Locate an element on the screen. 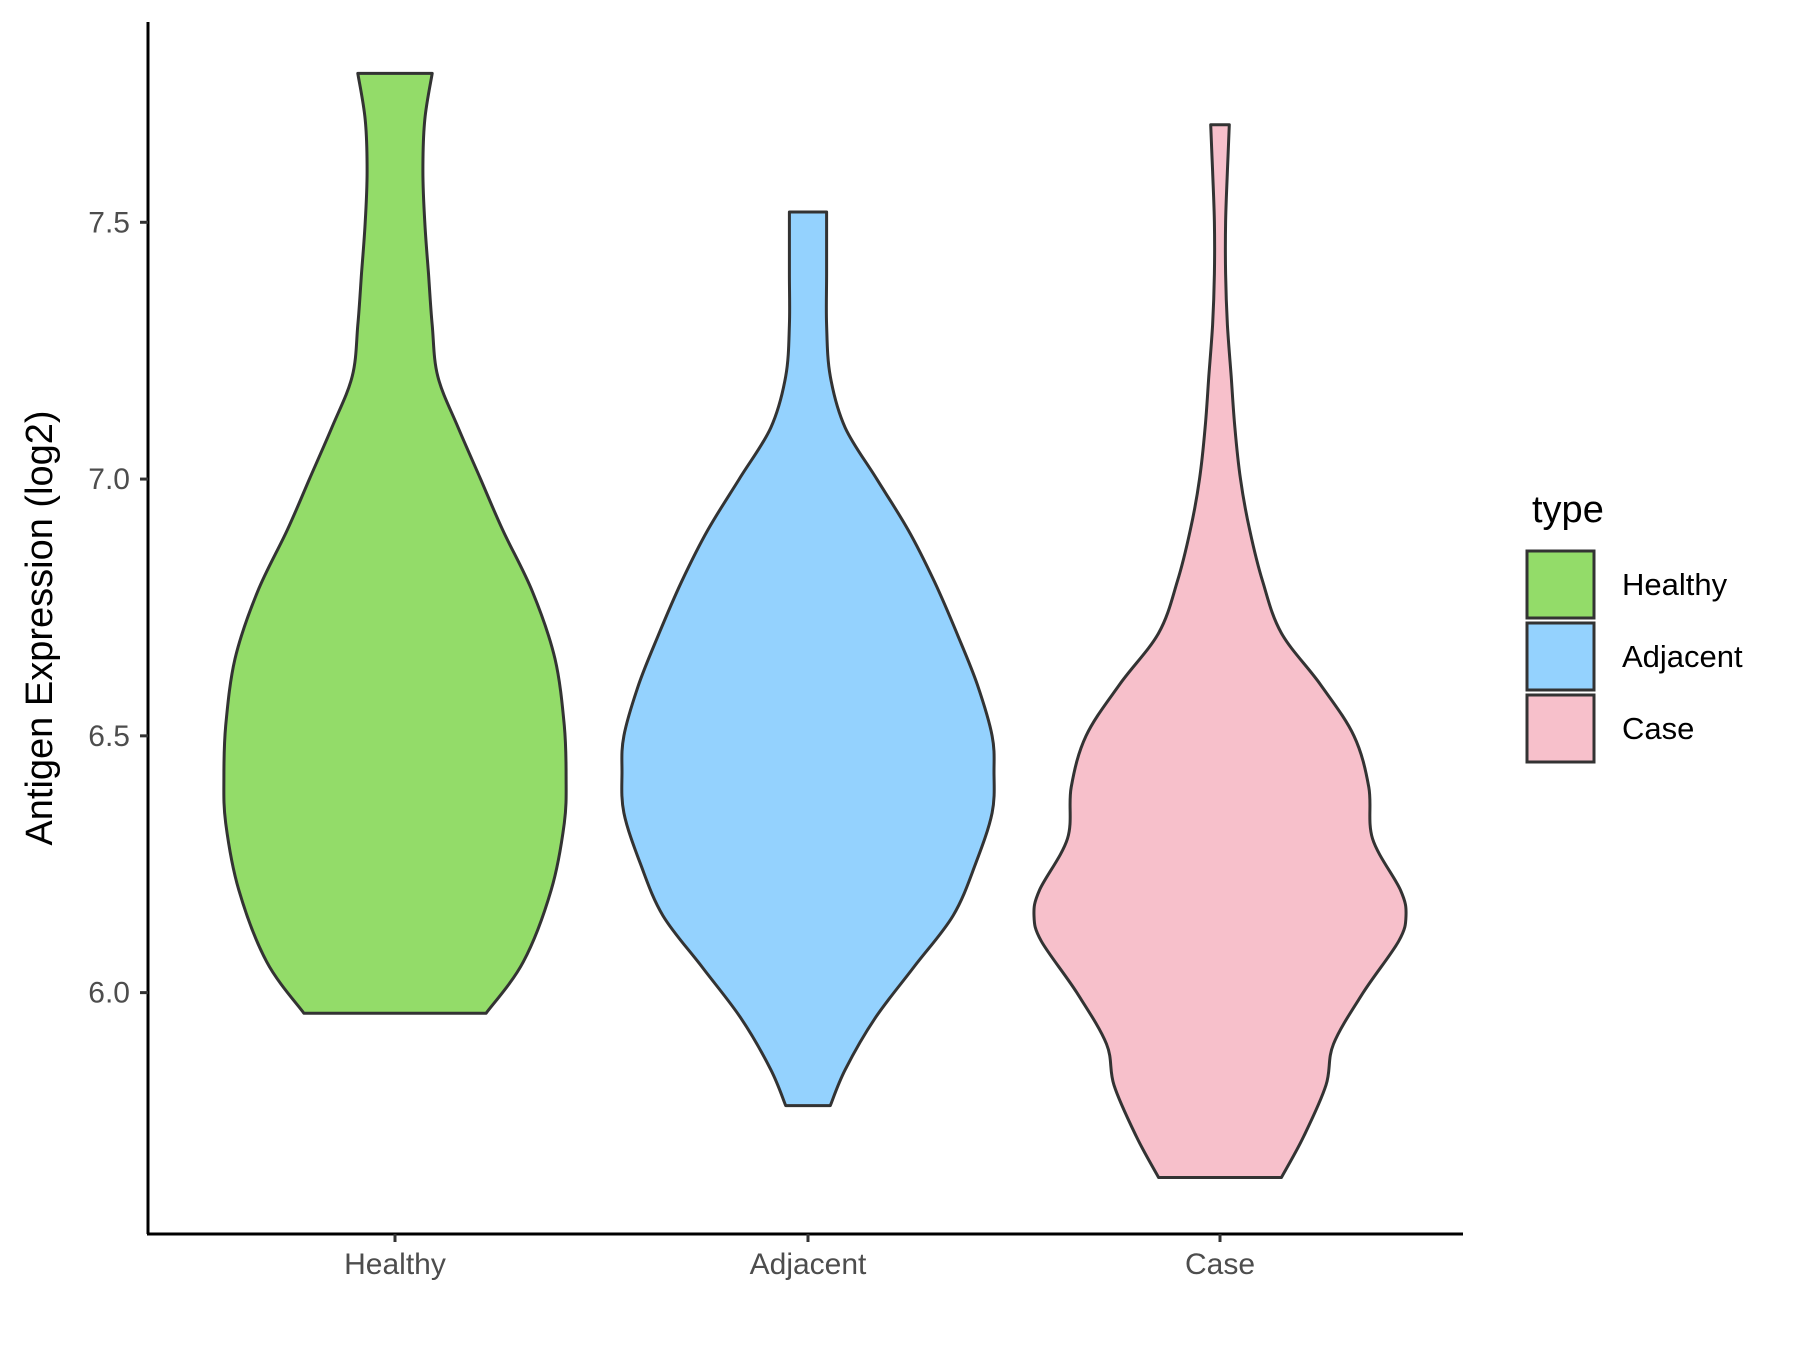  legend-key-adjacent is located at coordinates (1560, 656).